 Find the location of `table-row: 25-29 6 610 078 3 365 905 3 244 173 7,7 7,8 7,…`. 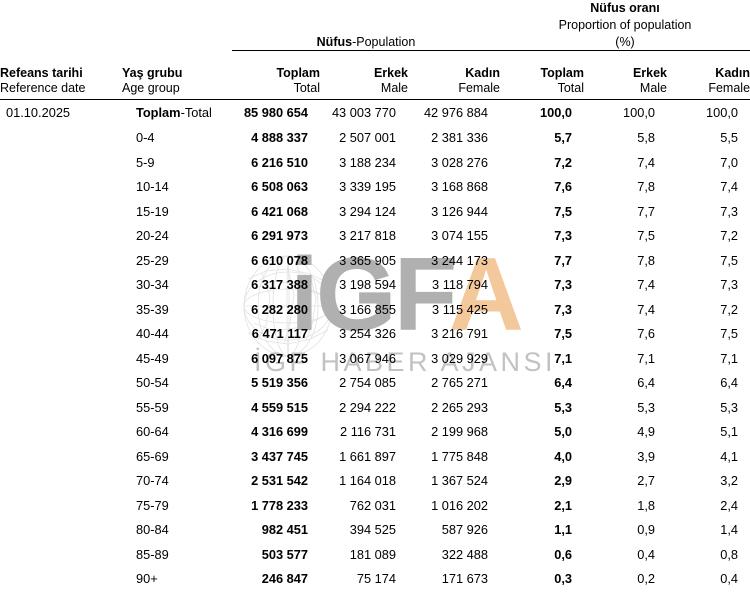

table-row: 25-29 6 610 078 3 365 905 3 244 173 7,7 7,8 7,… is located at coordinates (375, 261).